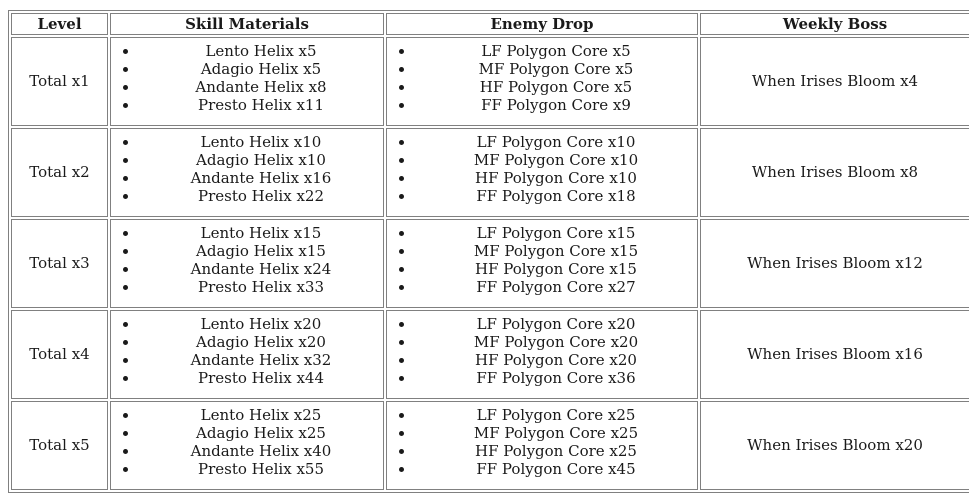 The width and height of the screenshot is (969, 500). Describe the element at coordinates (261, 433) in the screenshot. I see `list-item: Adagio Helix x25` at that location.